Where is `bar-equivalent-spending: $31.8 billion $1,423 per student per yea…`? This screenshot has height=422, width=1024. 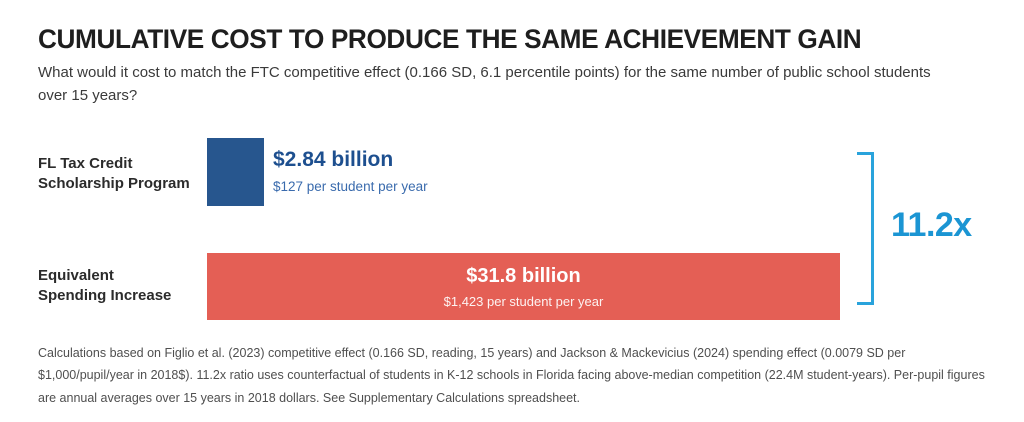
bar-equivalent-spending: $31.8 billion $1,423 per student per yea… is located at coordinates (523, 286).